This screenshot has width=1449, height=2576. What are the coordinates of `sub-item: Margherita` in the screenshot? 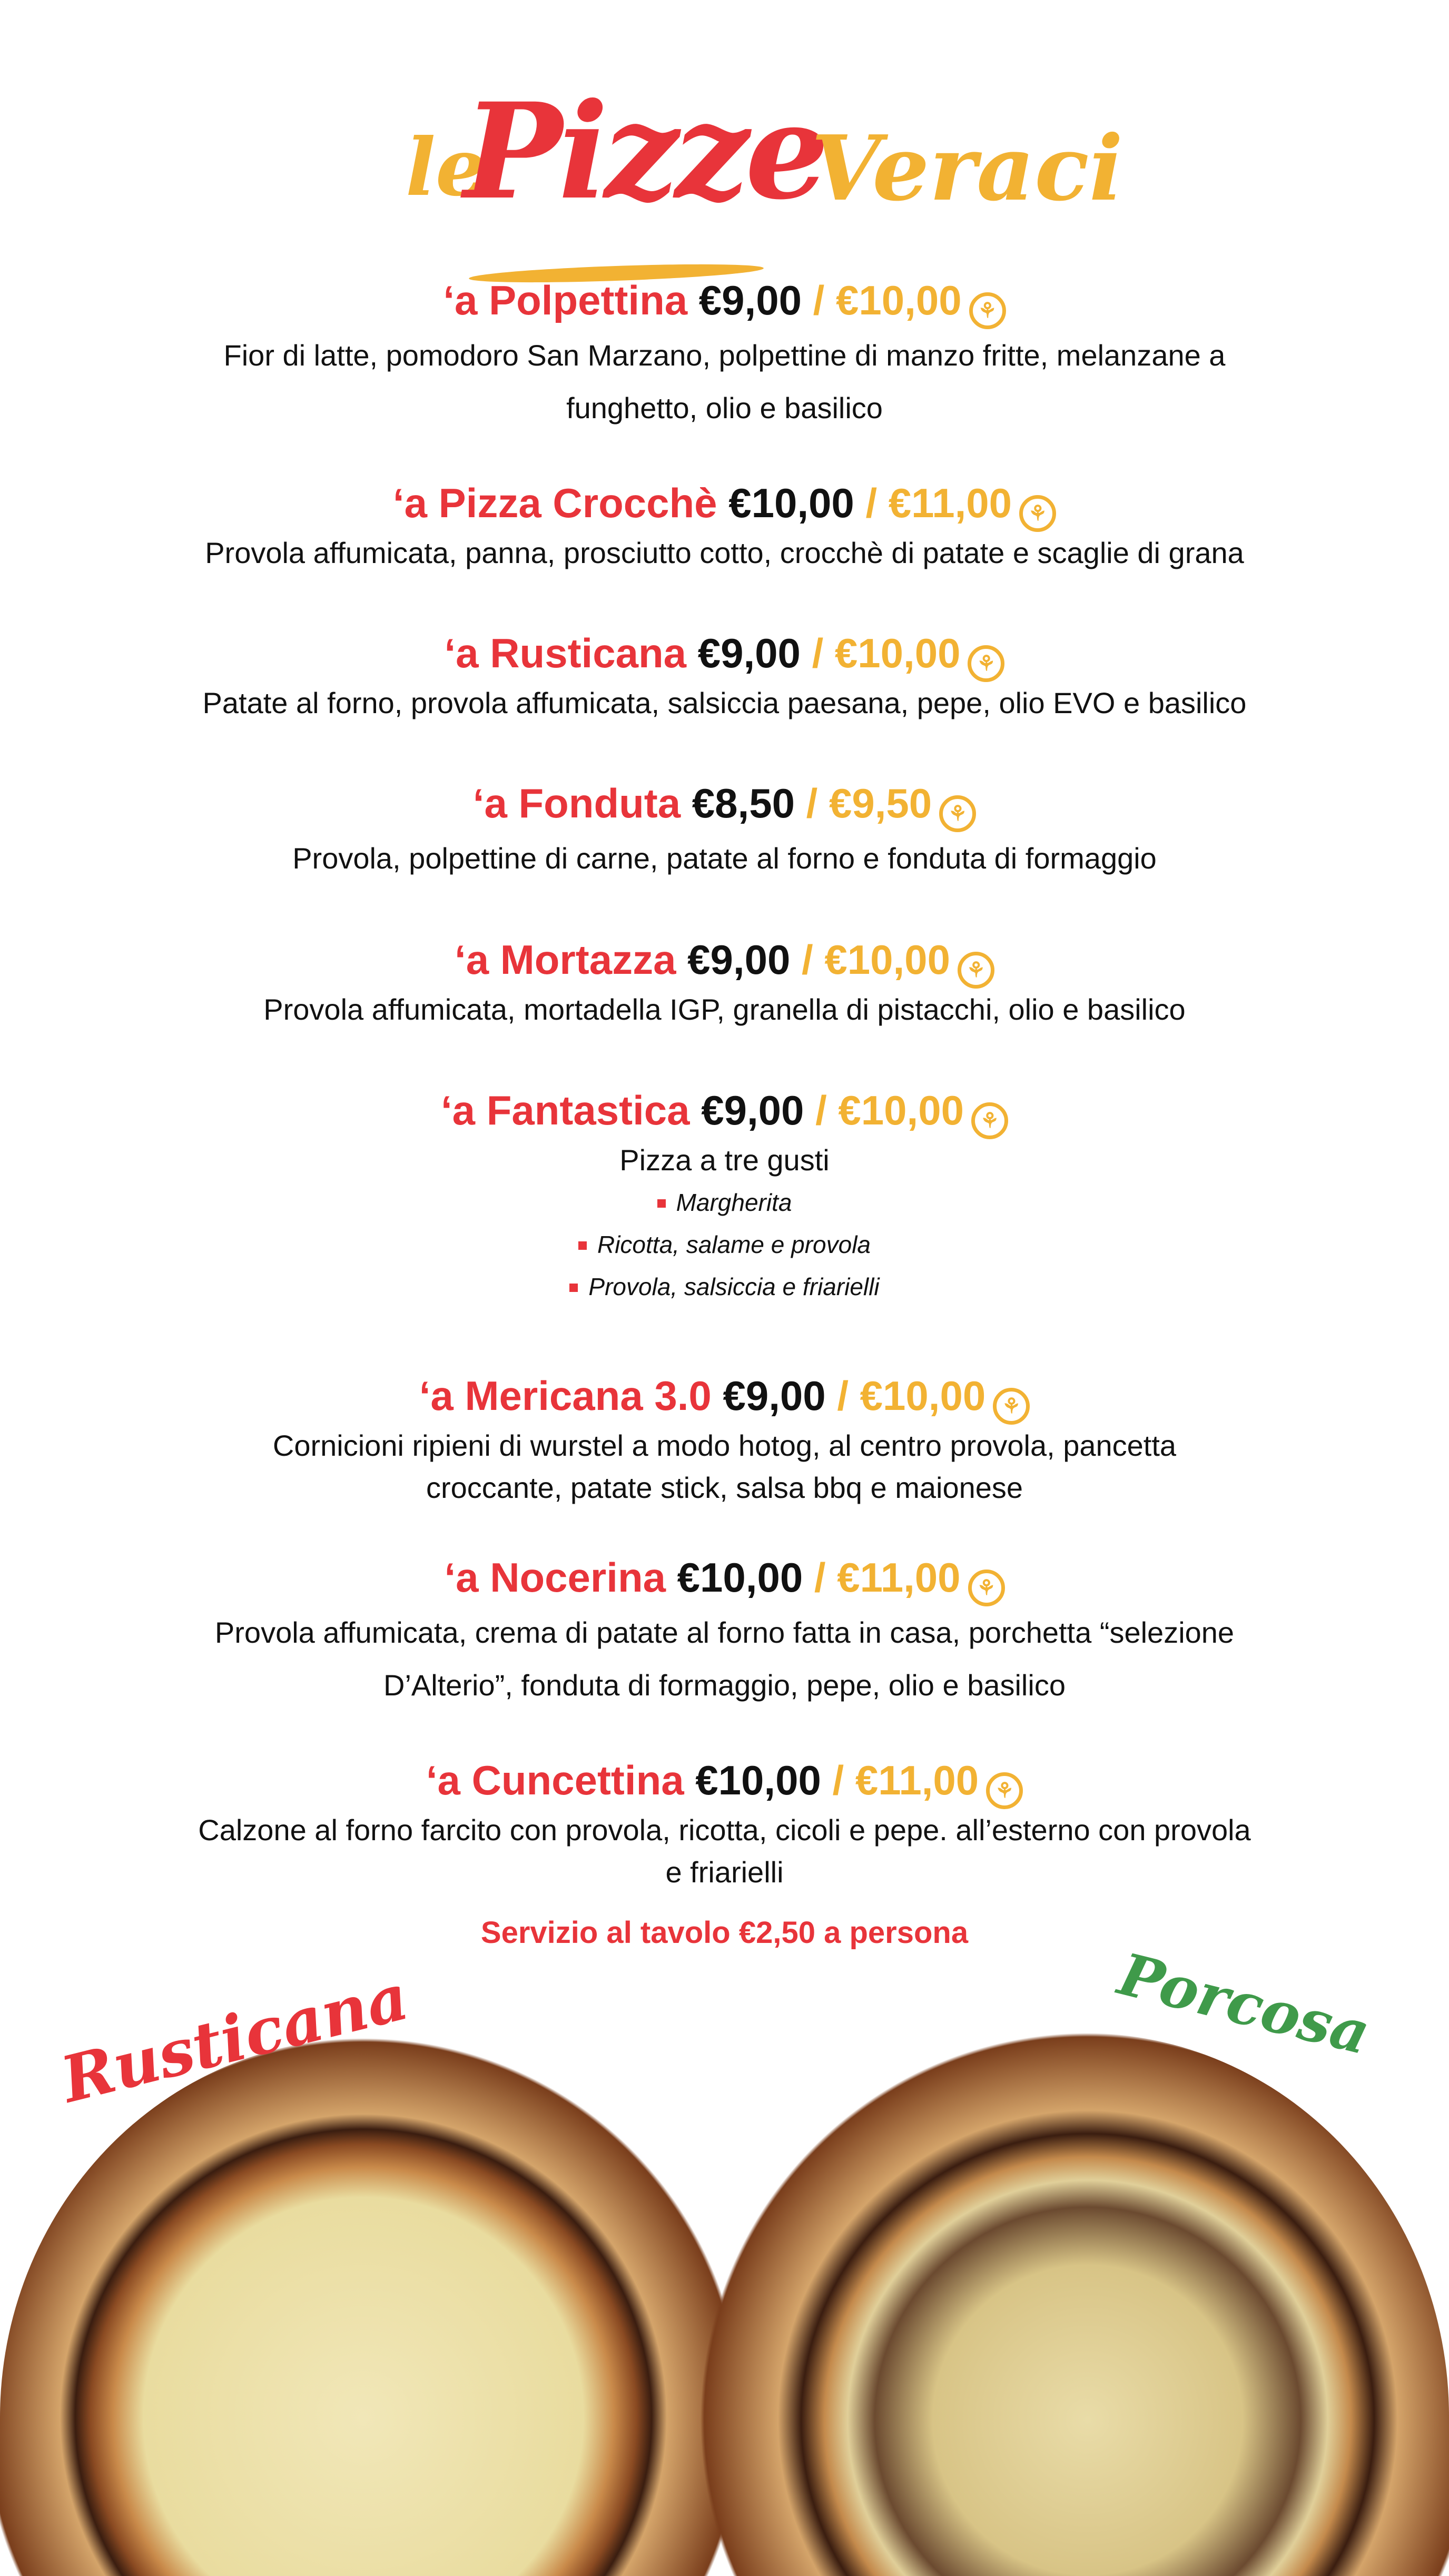 It's located at (724, 1202).